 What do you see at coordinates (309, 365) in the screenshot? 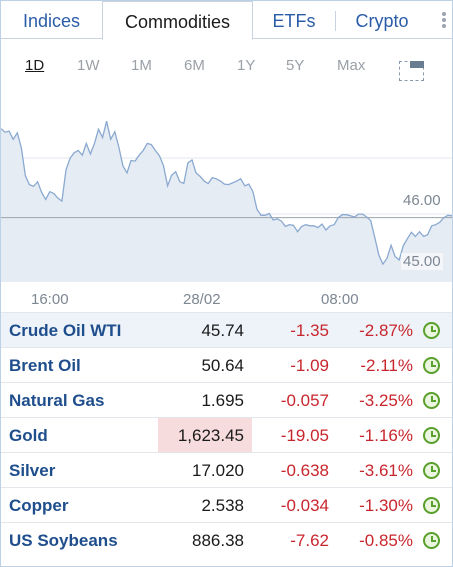
I see `change-value: -1.09` at bounding box center [309, 365].